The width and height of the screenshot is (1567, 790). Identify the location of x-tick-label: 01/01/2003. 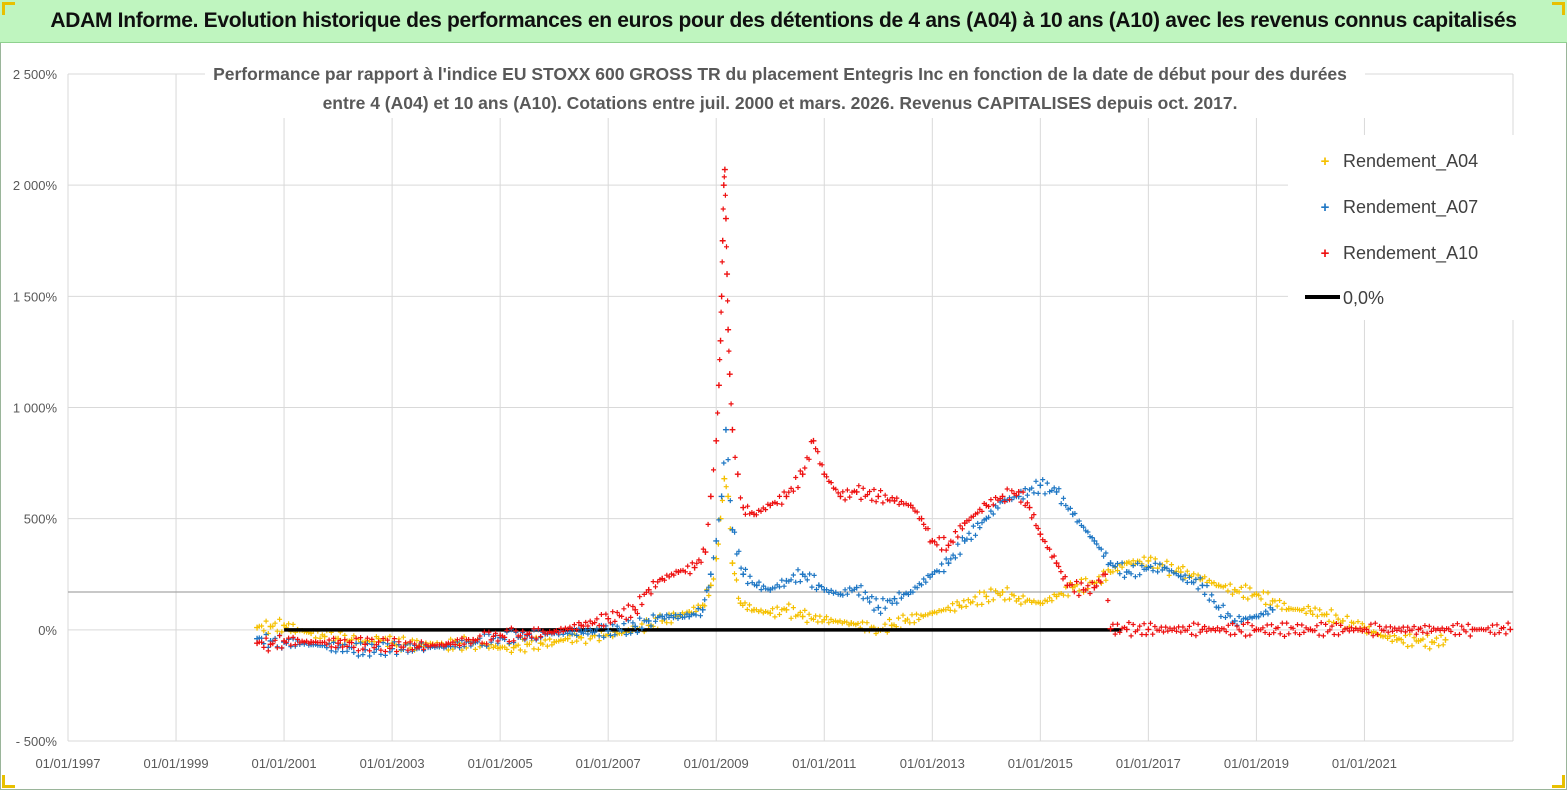
(392, 763).